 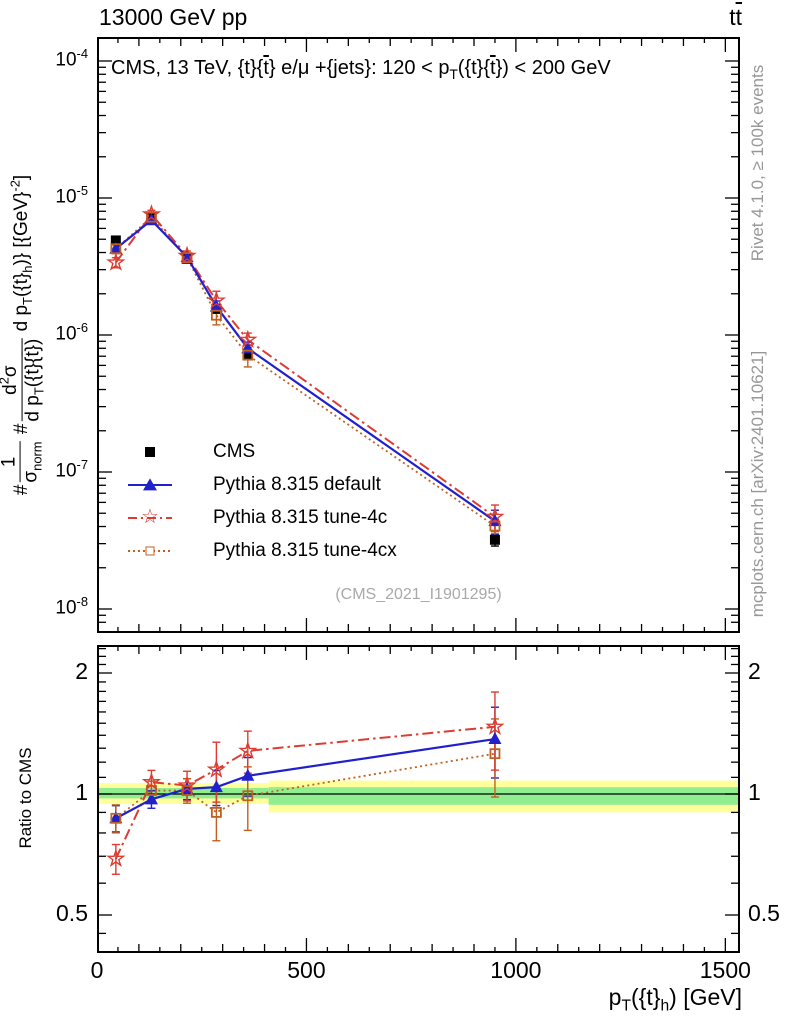 What do you see at coordinates (71, 58) in the screenshot?
I see `y-axis-tick-label: 10⁻⁴` at bounding box center [71, 58].